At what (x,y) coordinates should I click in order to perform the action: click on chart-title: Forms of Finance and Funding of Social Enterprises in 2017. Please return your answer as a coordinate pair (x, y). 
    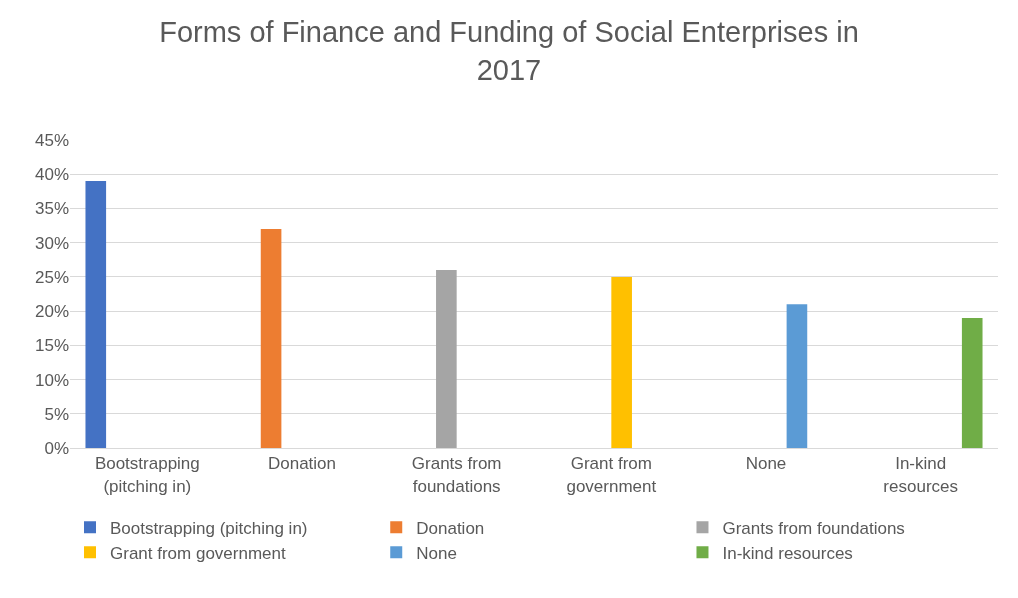
    Looking at the image, I should click on (509, 50).